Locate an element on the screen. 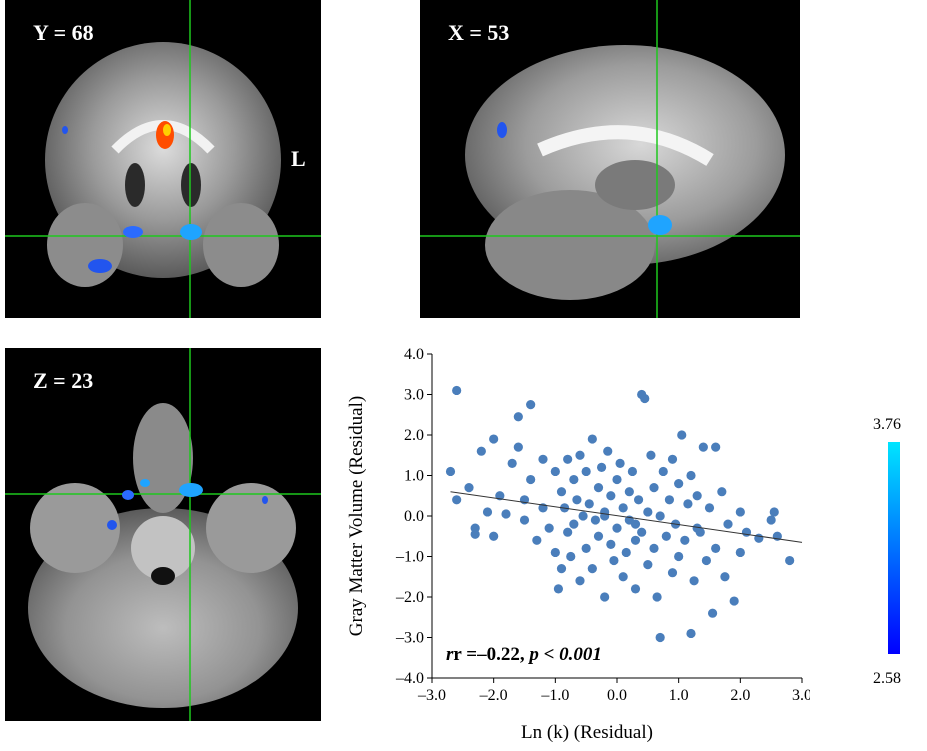  y-tick-label: –3.0 is located at coordinates (409, 638).